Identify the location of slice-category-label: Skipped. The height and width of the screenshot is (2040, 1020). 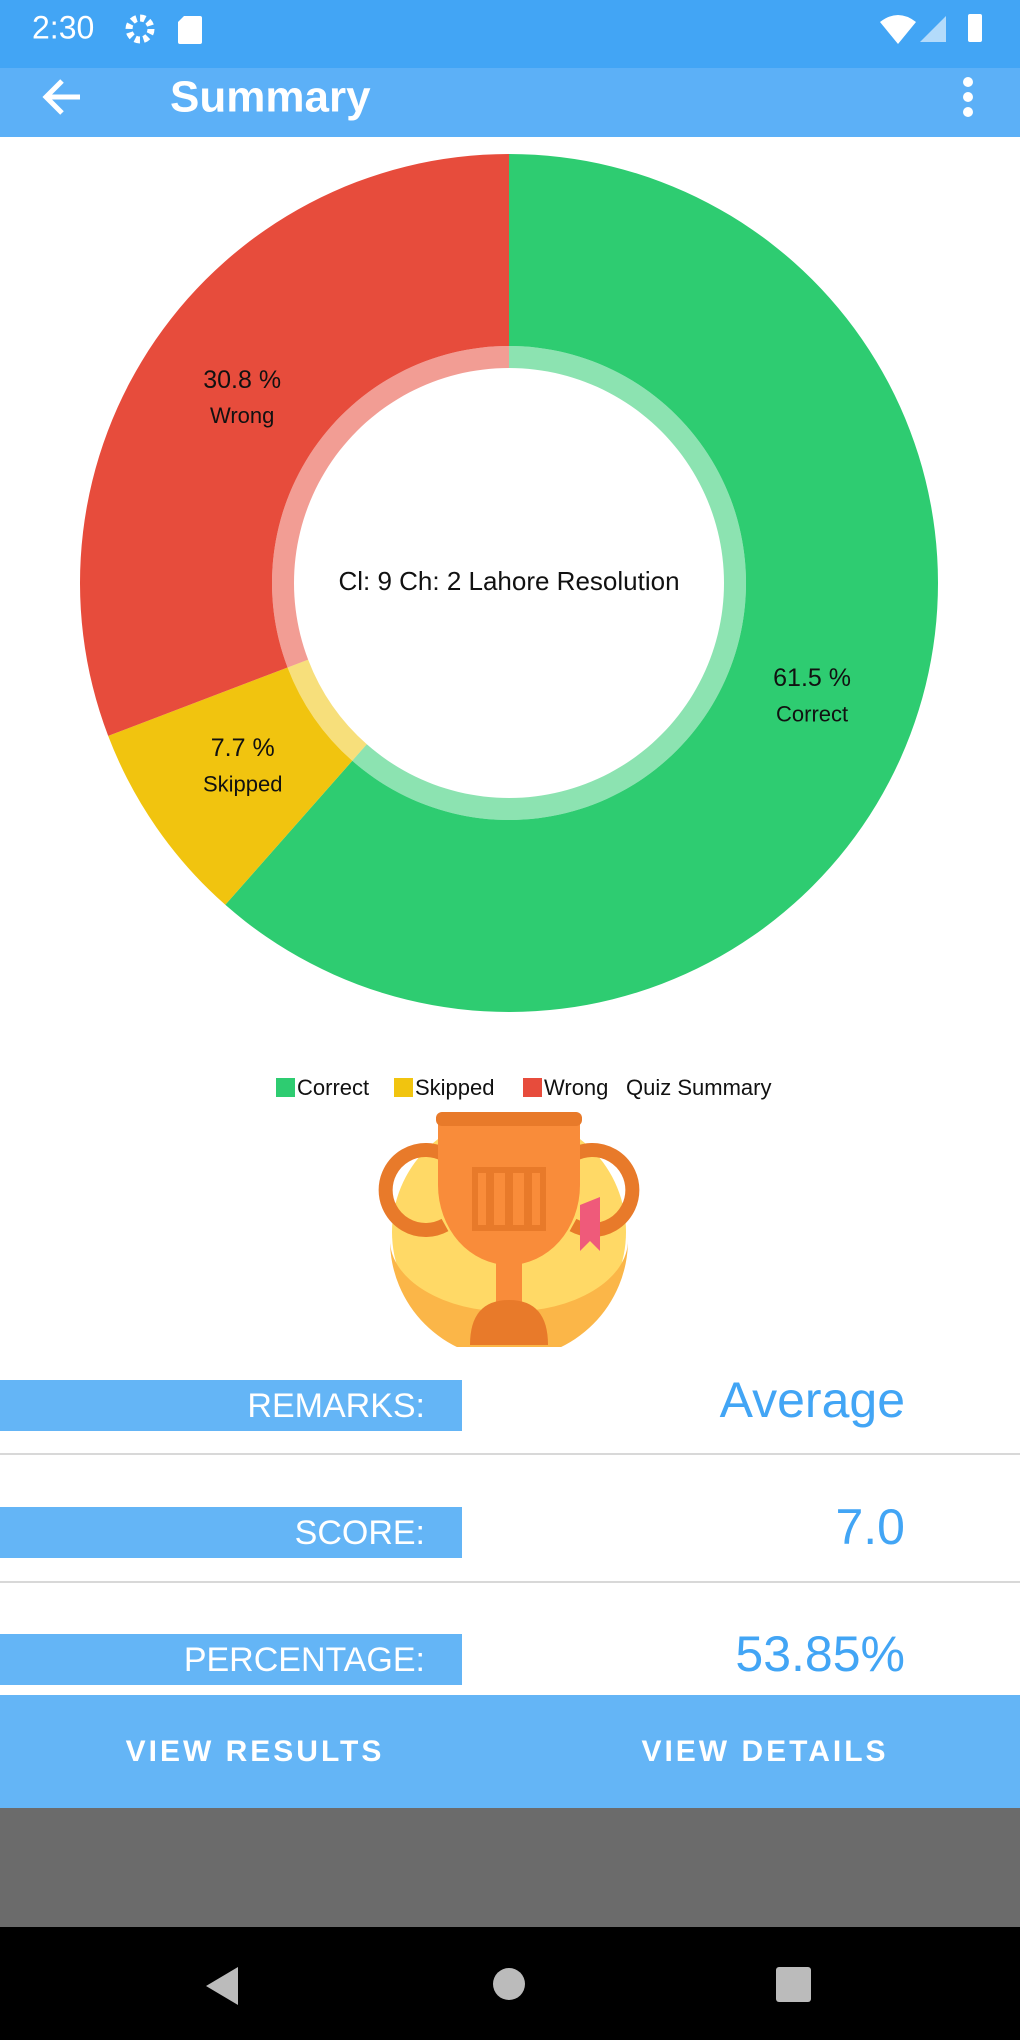
(243, 783).